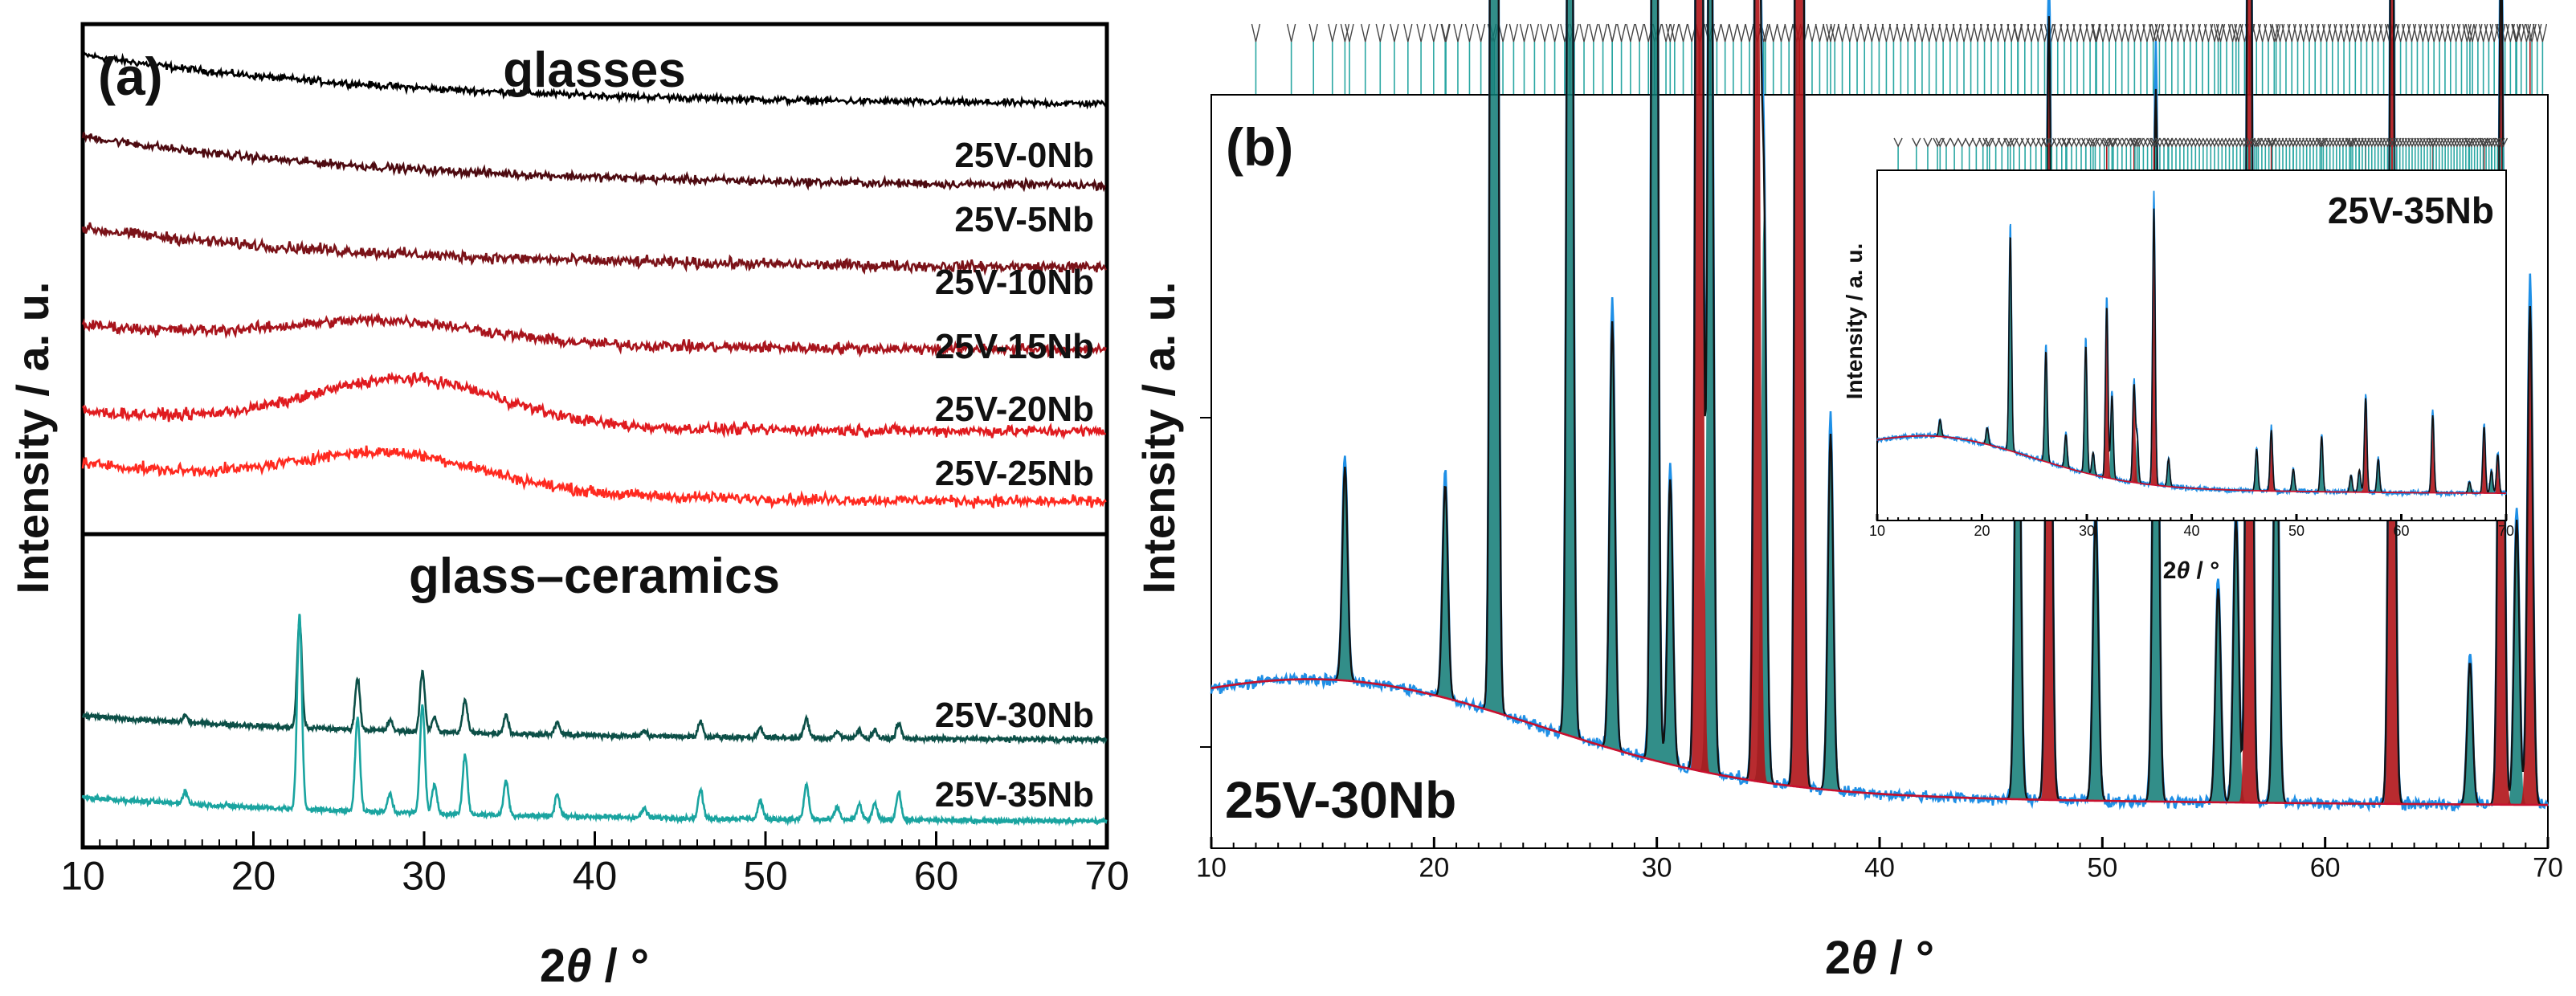  I want to click on pattern-line-25V-30Nb, so click(594, 683).